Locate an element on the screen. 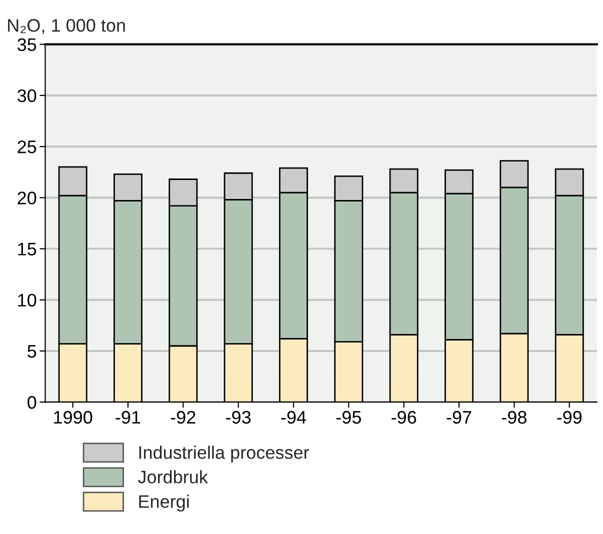 The image size is (603, 534). y-tick-label: 35 is located at coordinates (27, 45).